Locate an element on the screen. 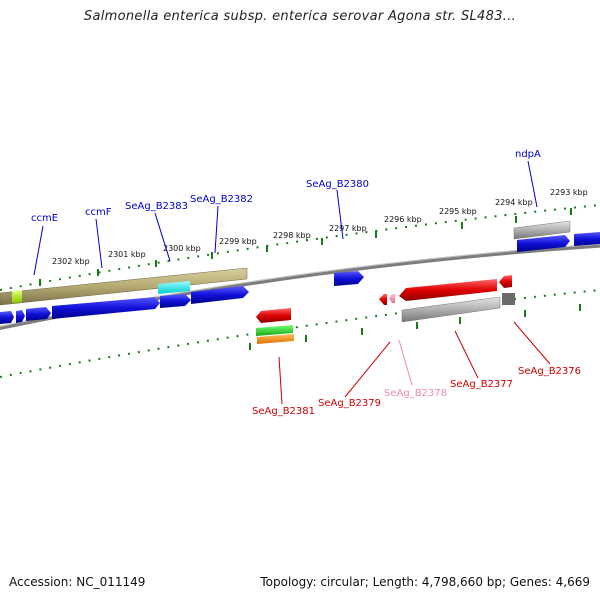  upper-major-ticks is located at coordinates (305, 247).